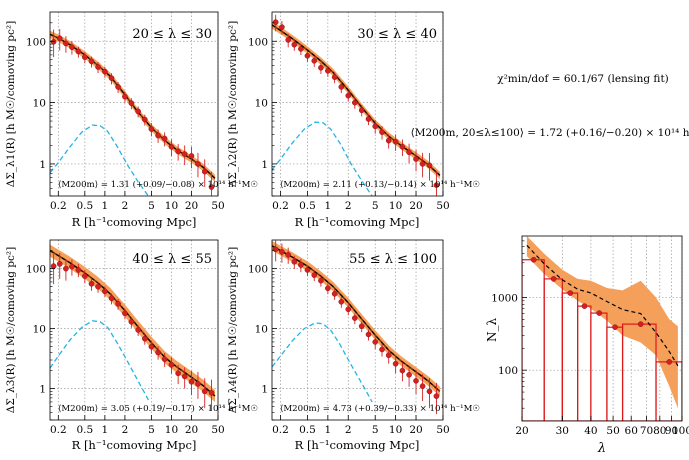 The image size is (689, 460). What do you see at coordinates (233, 104) in the screenshot?
I see `y-axis-label: ΔΣ_λ2(R) [h M☉/comoving pc²]` at bounding box center [233, 104].